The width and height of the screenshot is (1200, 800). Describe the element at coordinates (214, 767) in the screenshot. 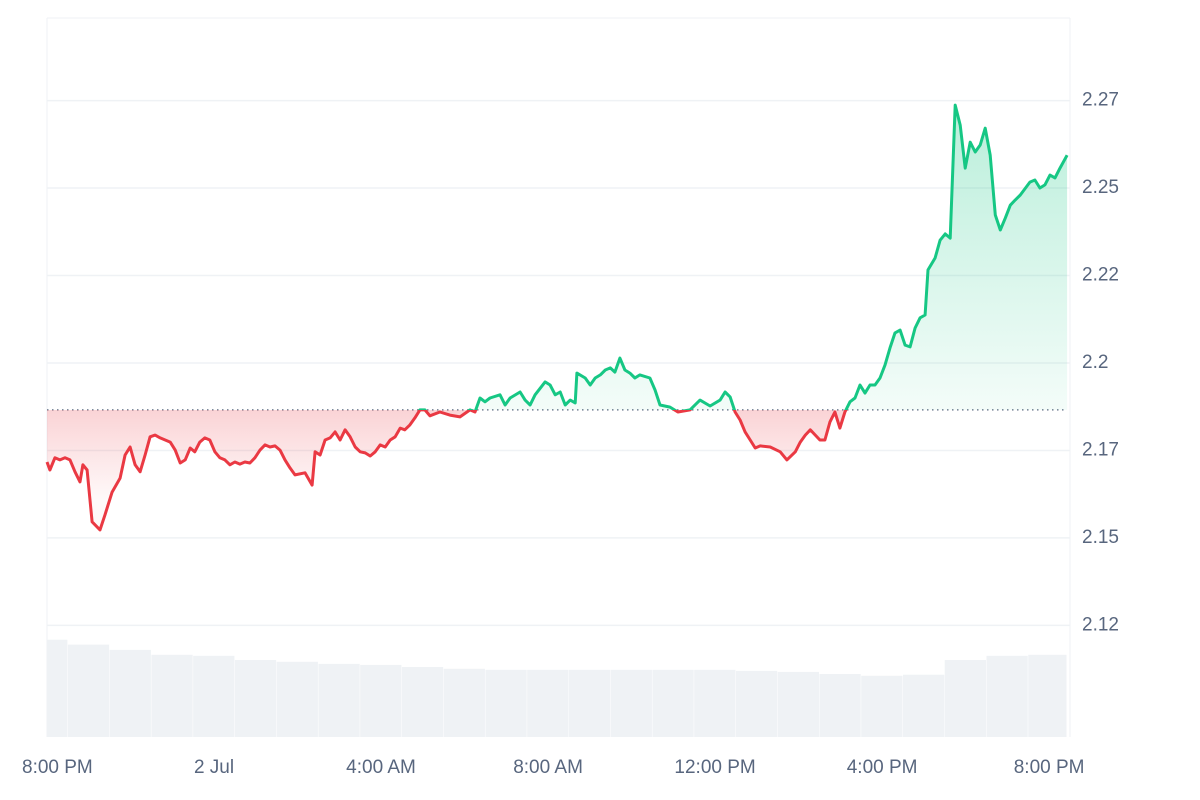

I see `x-tick-label: 2 Jul` at that location.